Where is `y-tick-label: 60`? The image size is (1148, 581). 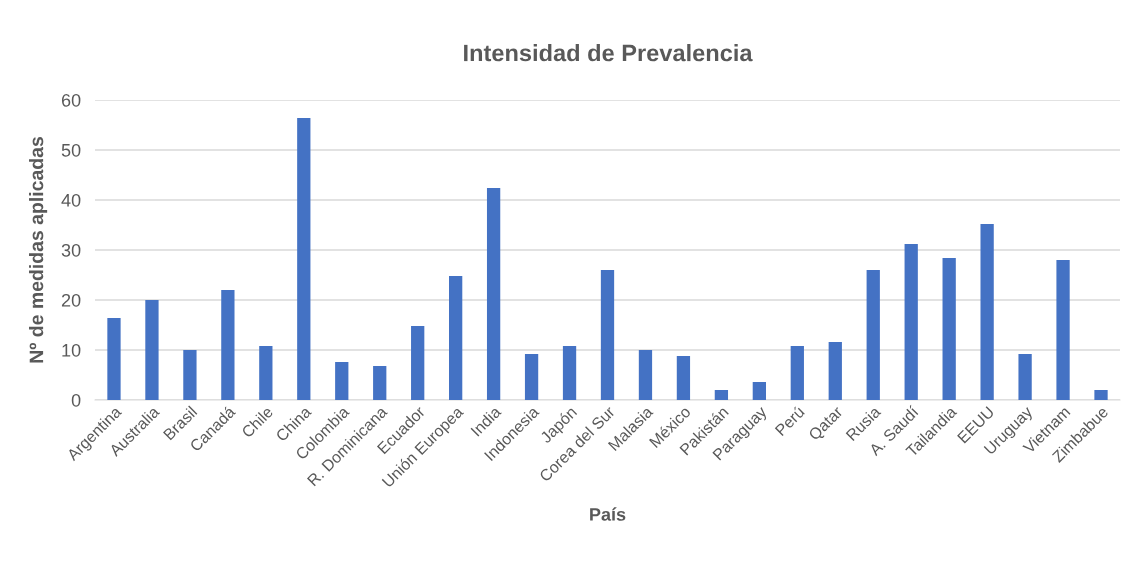 y-tick-label: 60 is located at coordinates (71, 100).